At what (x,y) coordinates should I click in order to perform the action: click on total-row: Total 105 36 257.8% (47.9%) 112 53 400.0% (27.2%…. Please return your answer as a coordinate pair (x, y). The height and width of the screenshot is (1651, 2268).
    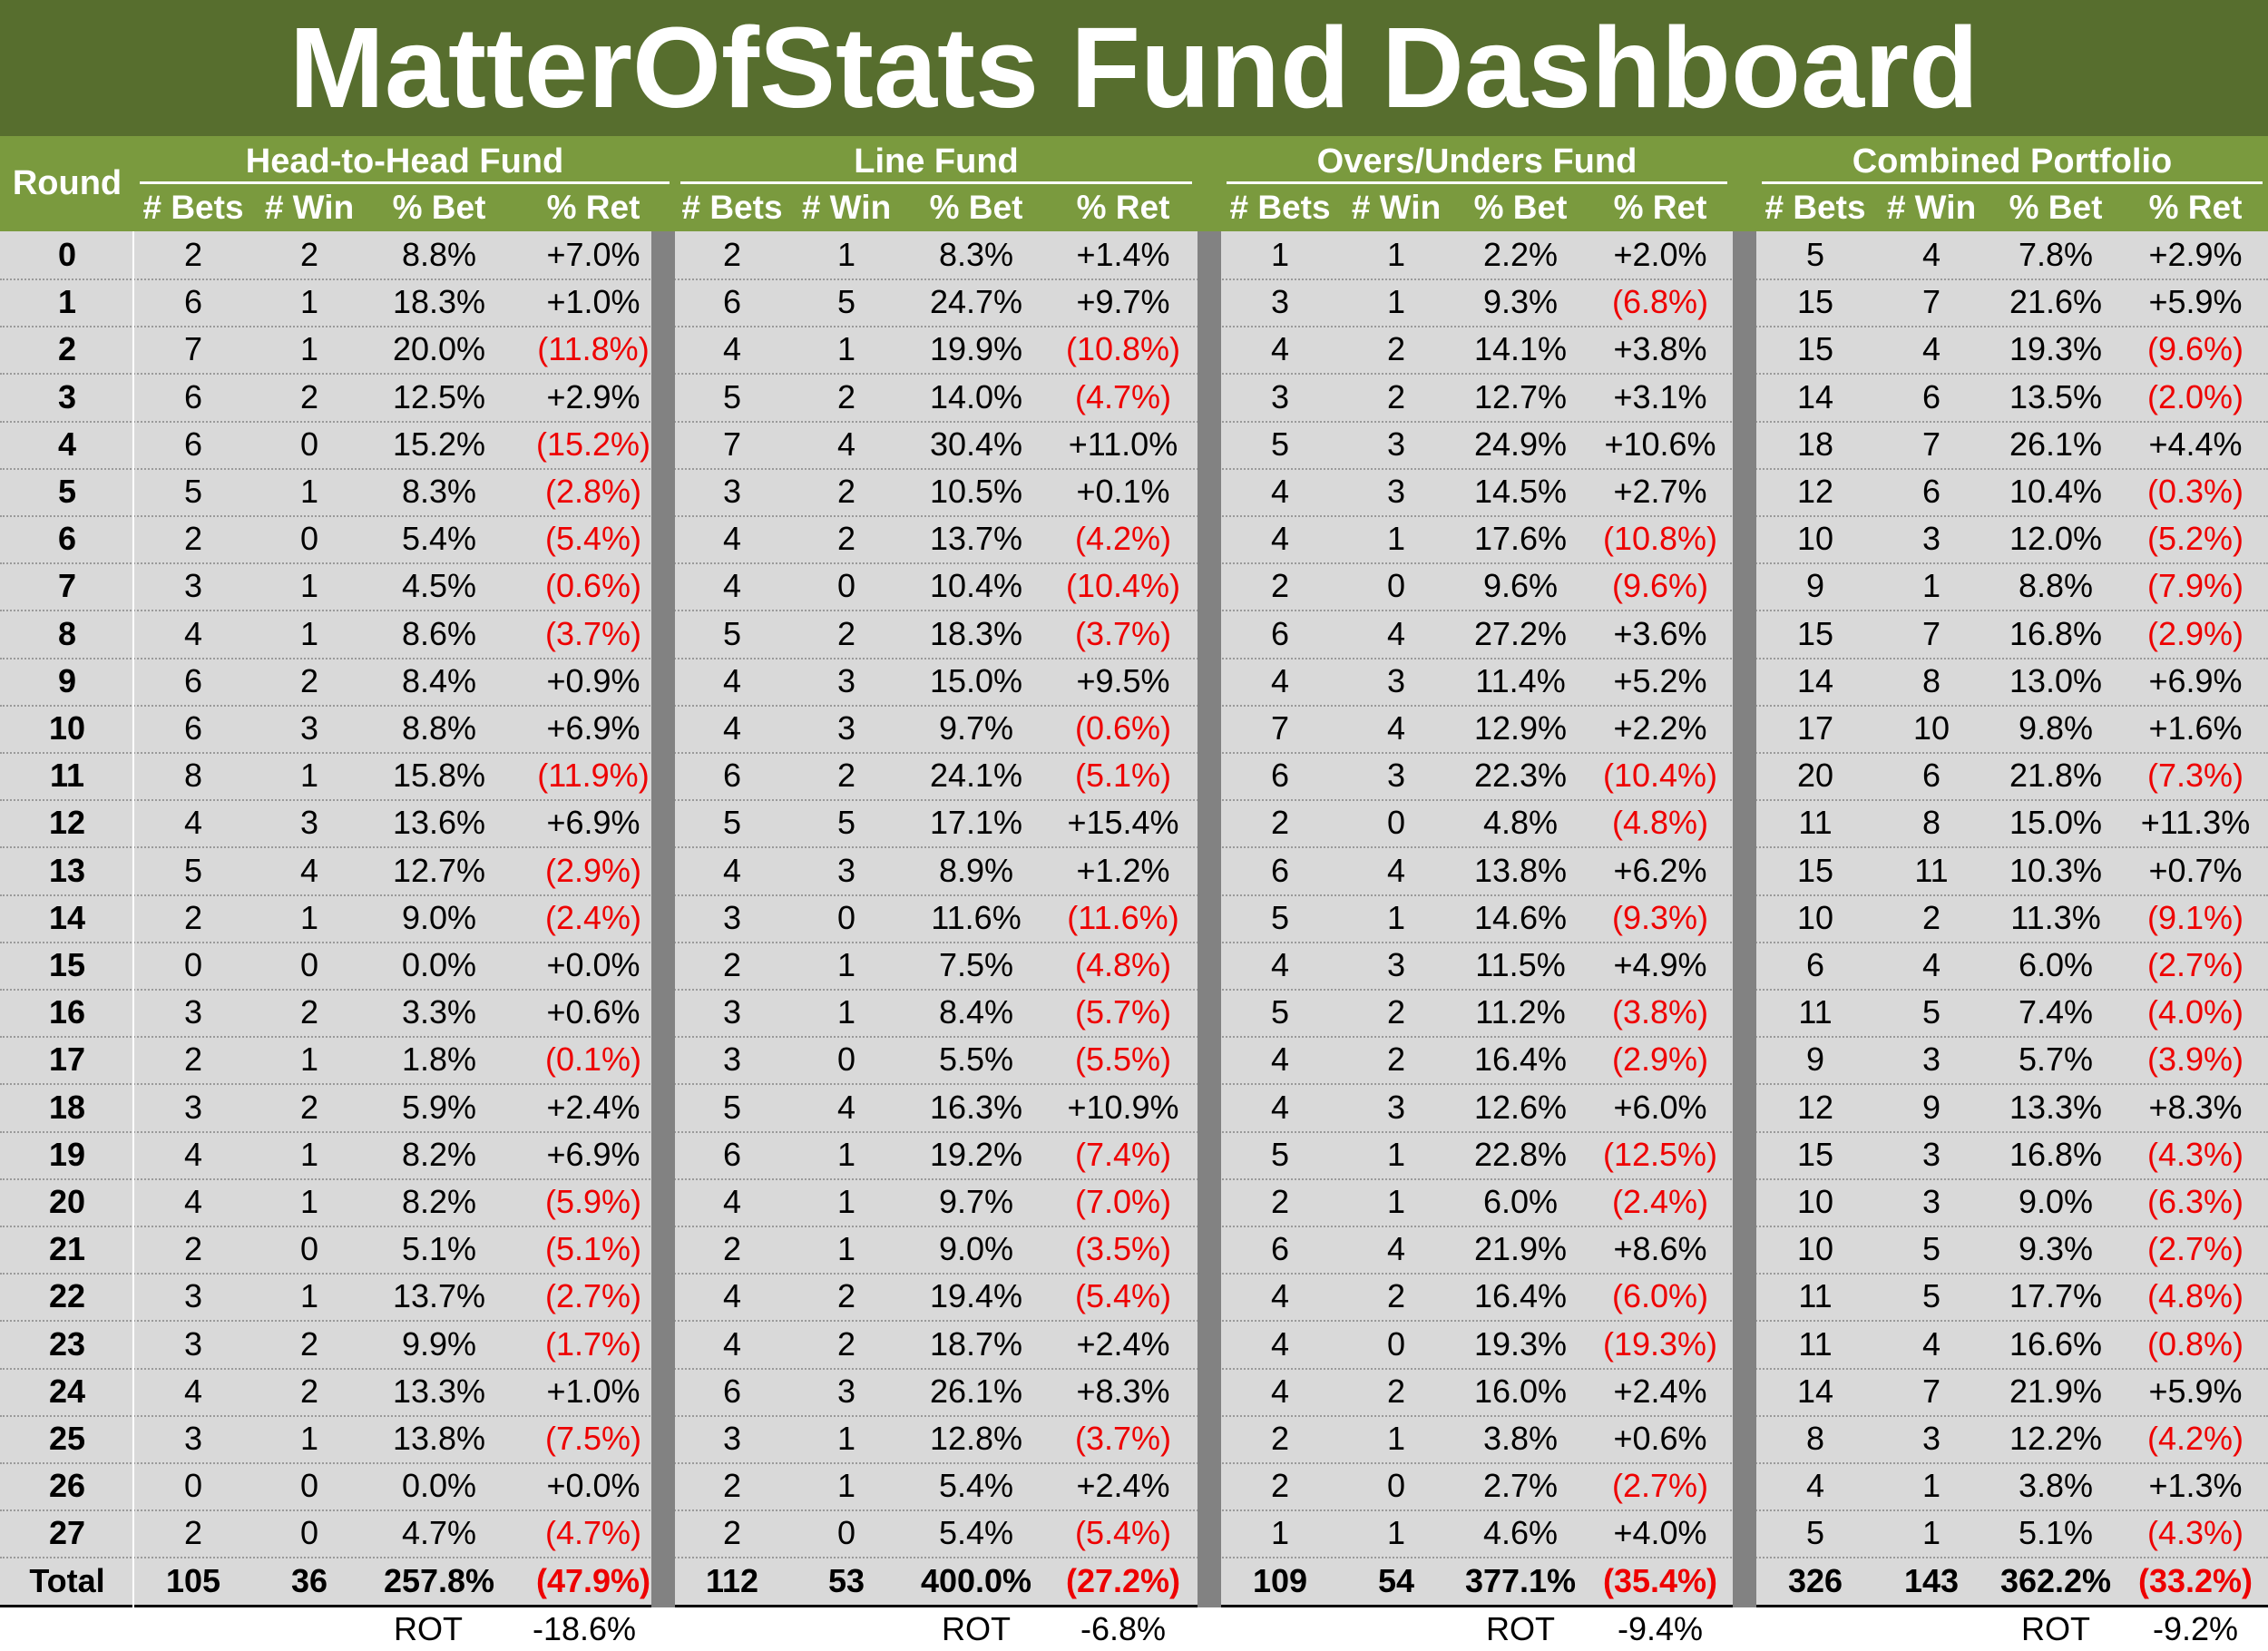
    Looking at the image, I should click on (1134, 1582).